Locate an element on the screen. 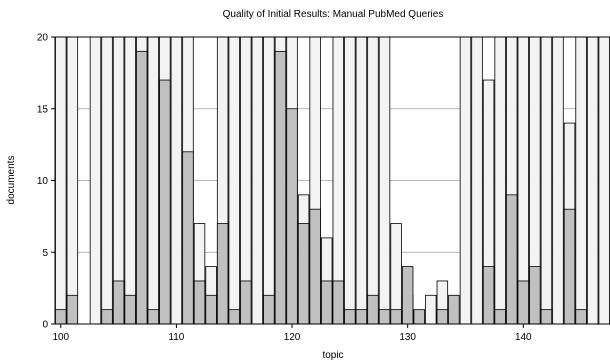 This screenshot has height=364, width=610. x-axis: 100 110 120 130 140 is located at coordinates (292, 333).